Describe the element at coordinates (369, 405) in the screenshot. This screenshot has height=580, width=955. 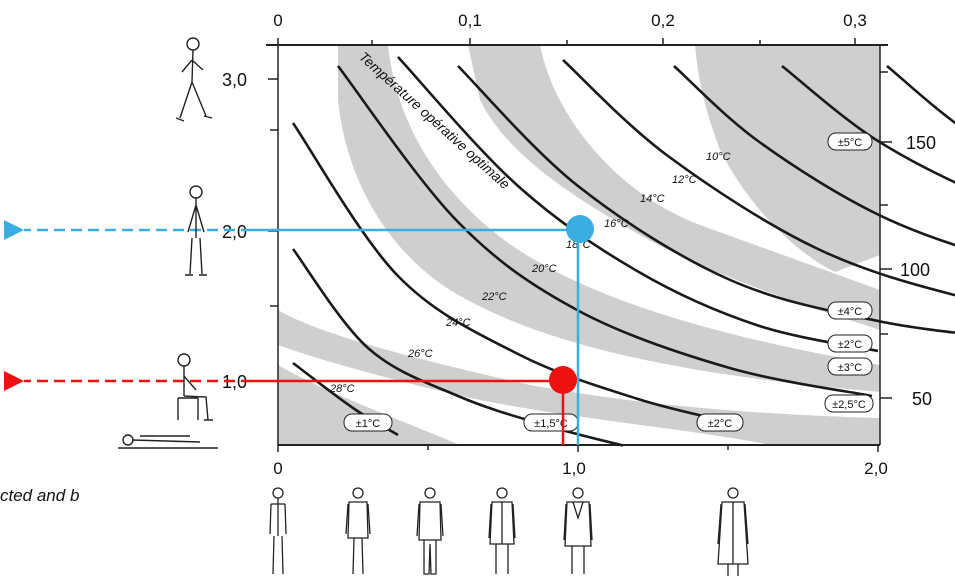
I see `band-bottom-left` at that location.